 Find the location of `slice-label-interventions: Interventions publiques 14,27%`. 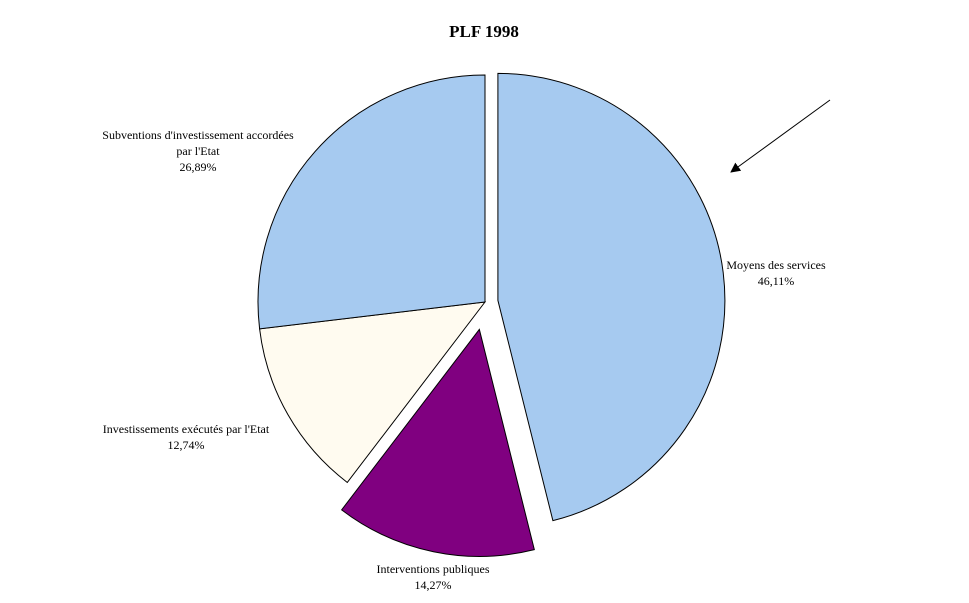

slice-label-interventions: Interventions publiques 14,27% is located at coordinates (433, 577).